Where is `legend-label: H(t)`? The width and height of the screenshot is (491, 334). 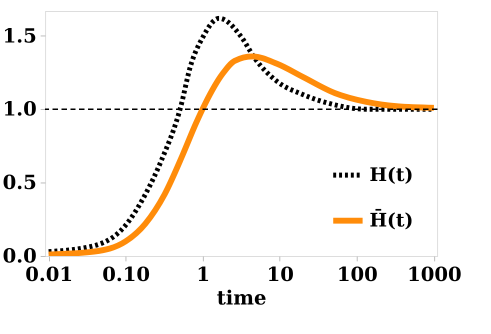
legend-label: H(t) is located at coordinates (391, 175).